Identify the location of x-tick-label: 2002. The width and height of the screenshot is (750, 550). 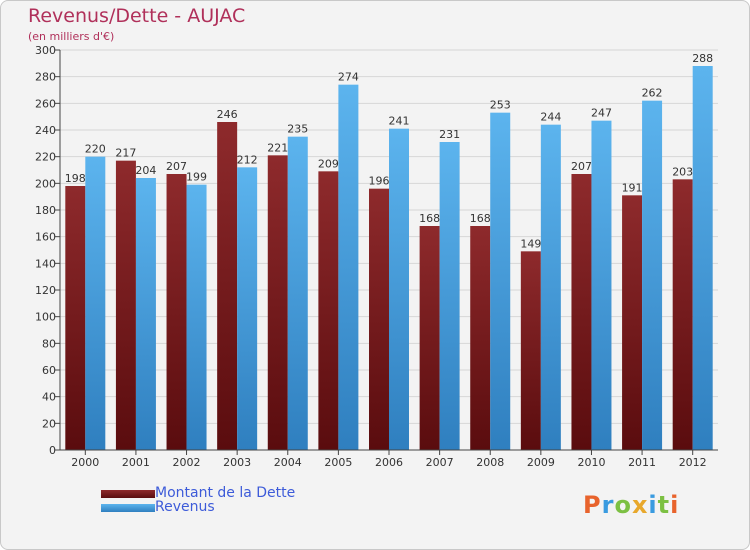
(187, 462).